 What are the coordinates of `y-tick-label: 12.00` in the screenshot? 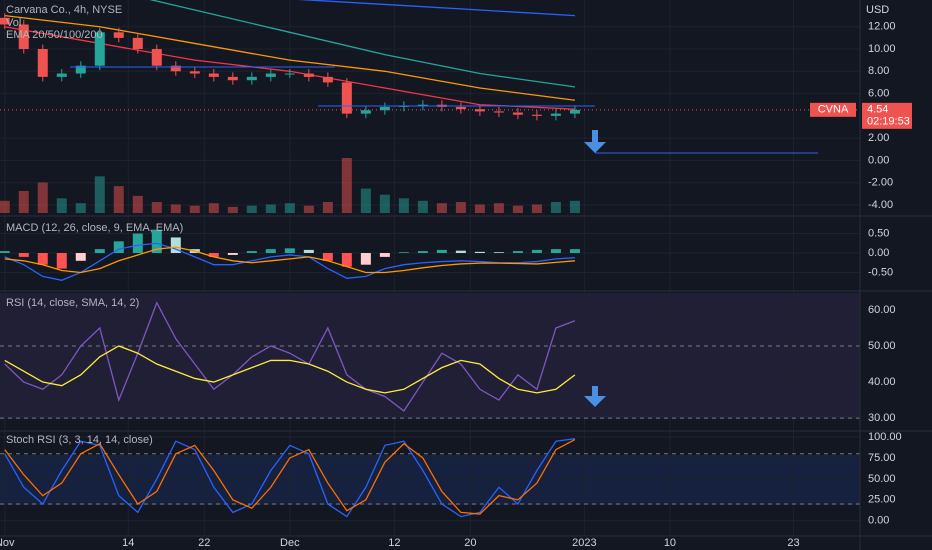 It's located at (882, 27).